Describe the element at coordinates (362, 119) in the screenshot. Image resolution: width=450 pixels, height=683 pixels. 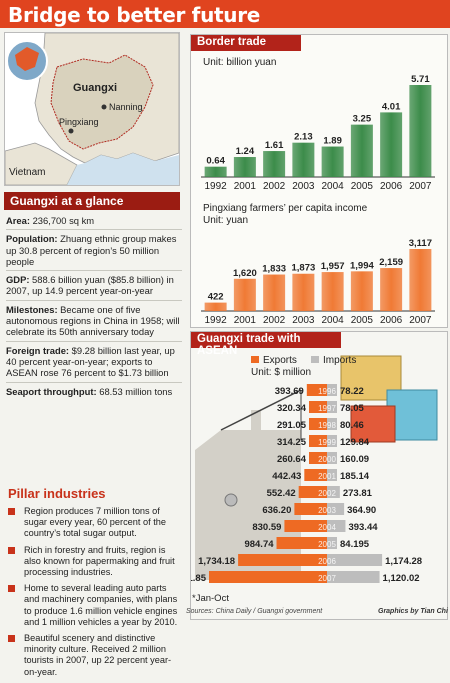
I see `0-value-label: 3.25` at that location.